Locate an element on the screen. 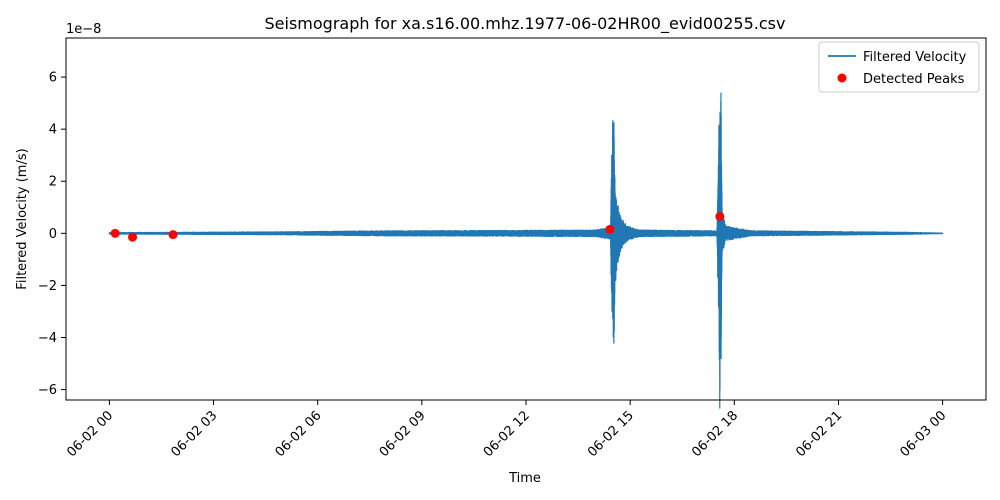 This screenshot has height=500, width=1000. legend-label-detected-peaks: Detected Peaks is located at coordinates (914, 79).